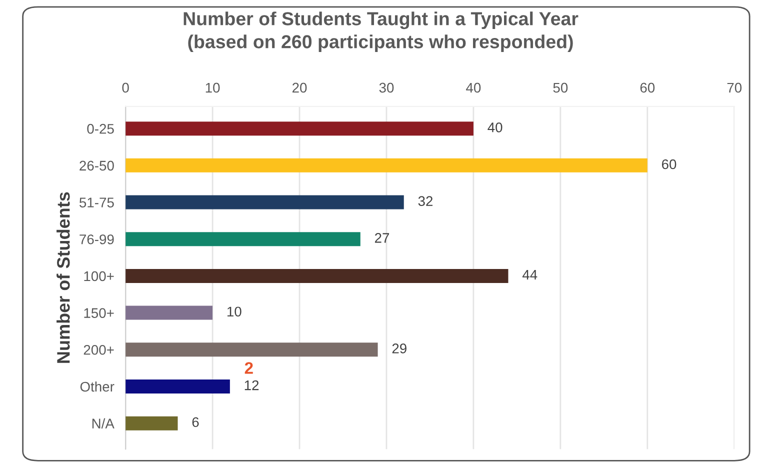  Describe the element at coordinates (99, 313) in the screenshot. I see `y-tick-label: 150+` at that location.